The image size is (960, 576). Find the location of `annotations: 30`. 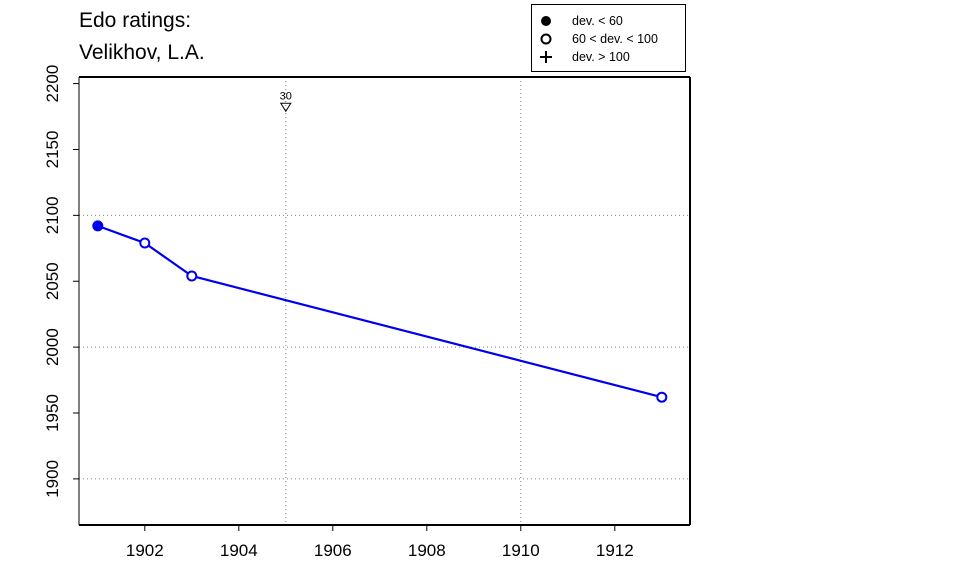

annotations: 30 is located at coordinates (285, 101).